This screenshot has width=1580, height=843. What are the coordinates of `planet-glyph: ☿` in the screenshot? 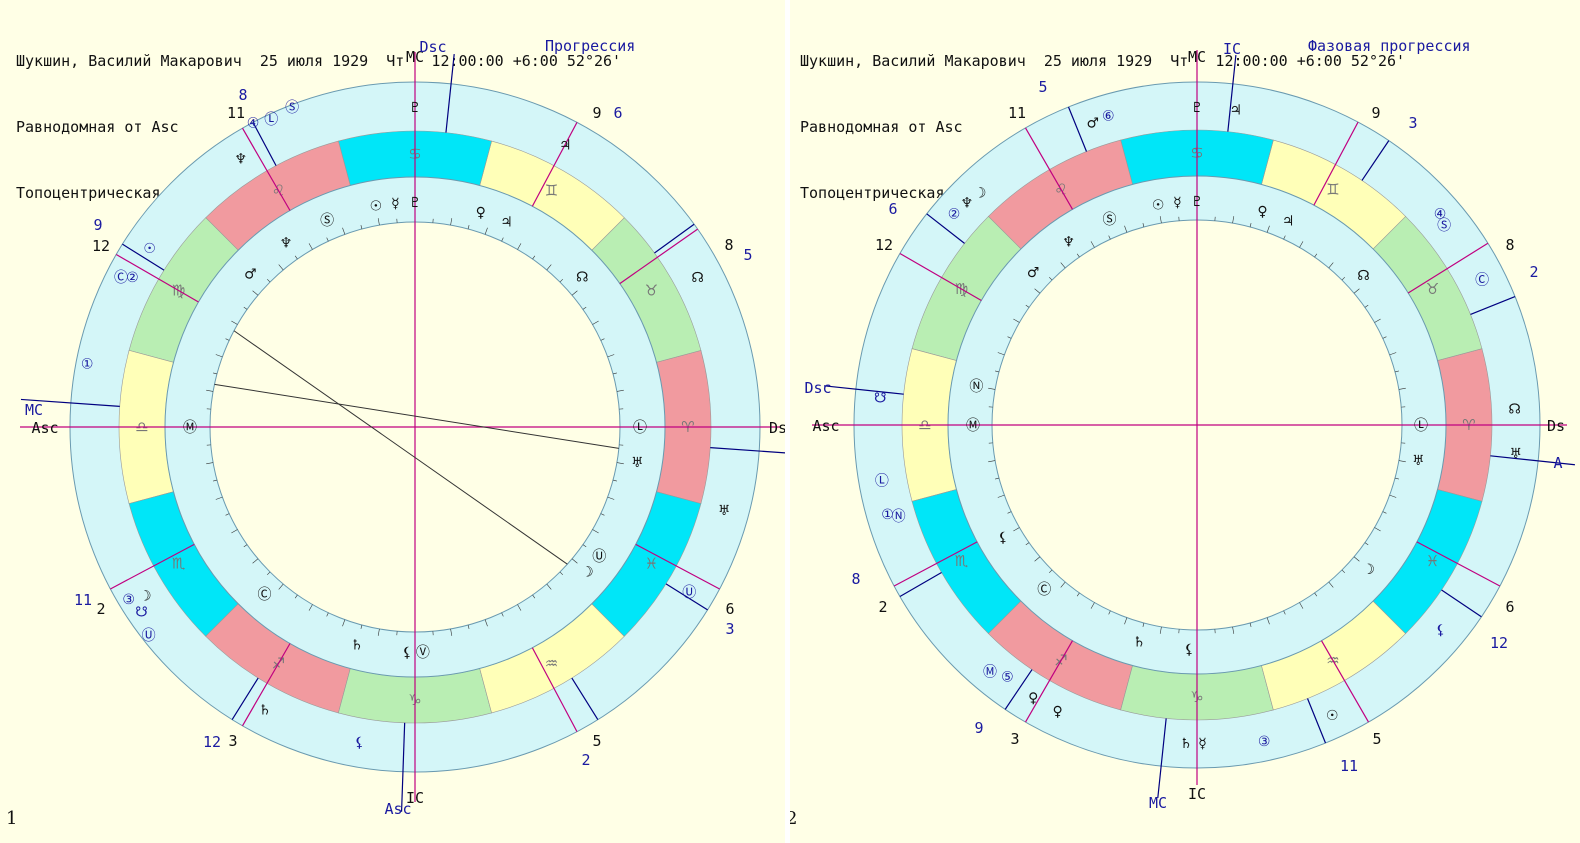 It's located at (395, 204).